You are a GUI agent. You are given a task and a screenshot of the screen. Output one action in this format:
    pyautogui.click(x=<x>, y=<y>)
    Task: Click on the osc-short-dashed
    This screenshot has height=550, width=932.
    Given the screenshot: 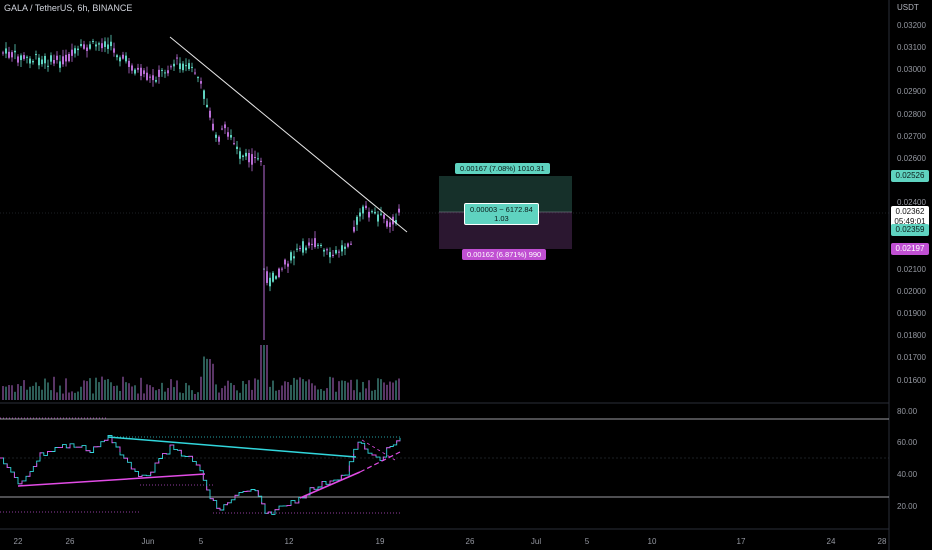 What is the action you would take?
    pyautogui.click(x=378, y=450)
    